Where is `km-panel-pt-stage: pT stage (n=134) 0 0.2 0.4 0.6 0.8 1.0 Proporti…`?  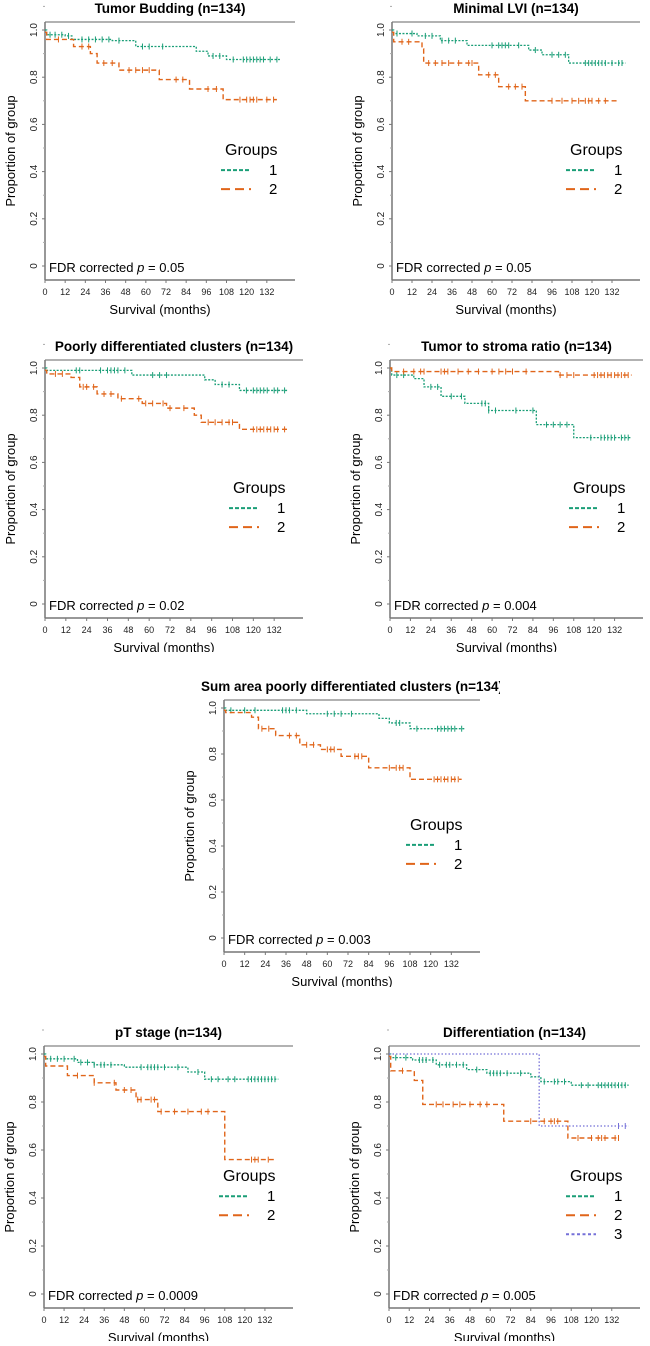
km-panel-pt-stage: pT stage (n=134) 0 0.2 0.4 0.6 0.8 1.0 Proporti… is located at coordinates (162, 1177).